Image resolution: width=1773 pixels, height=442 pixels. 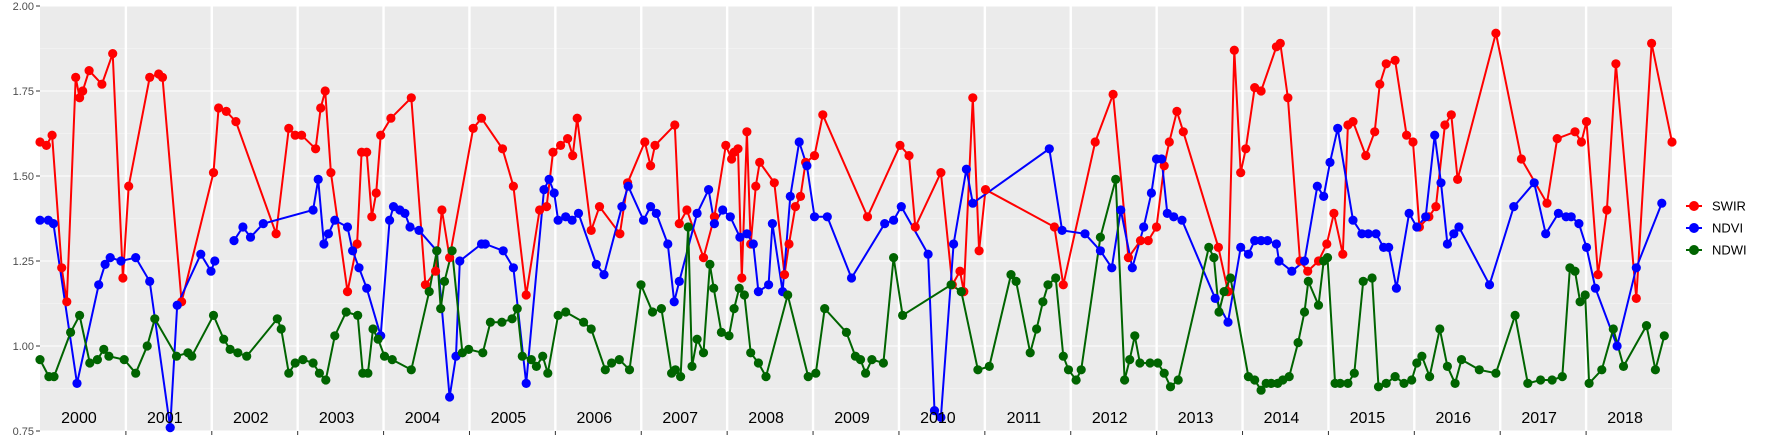 I want to click on y-tick-label: 2.00, so click(x=23, y=7).